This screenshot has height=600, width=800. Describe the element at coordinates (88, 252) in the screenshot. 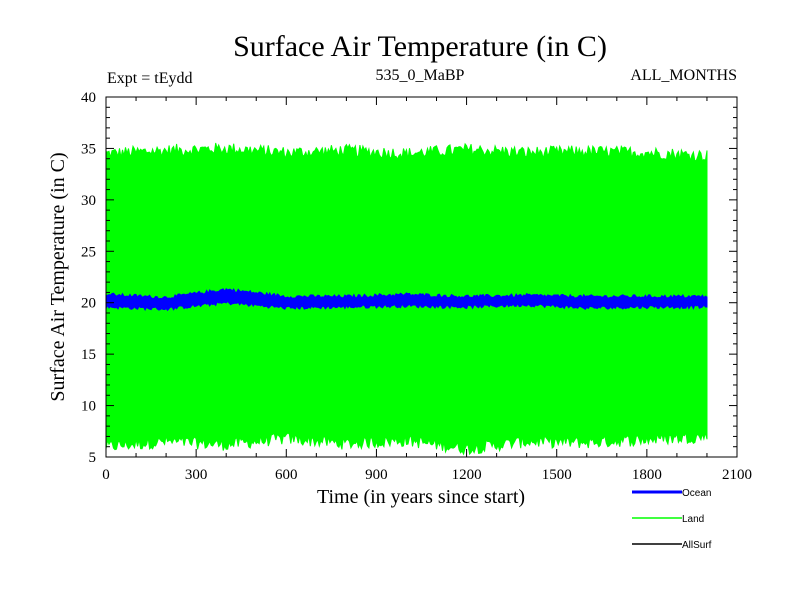

I see `y-tick-label: 25` at that location.